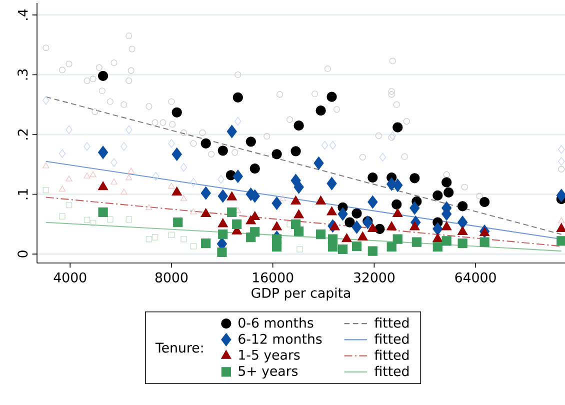  Describe the element at coordinates (268, 372) in the screenshot. I see `legend-label: 5+ years` at that location.